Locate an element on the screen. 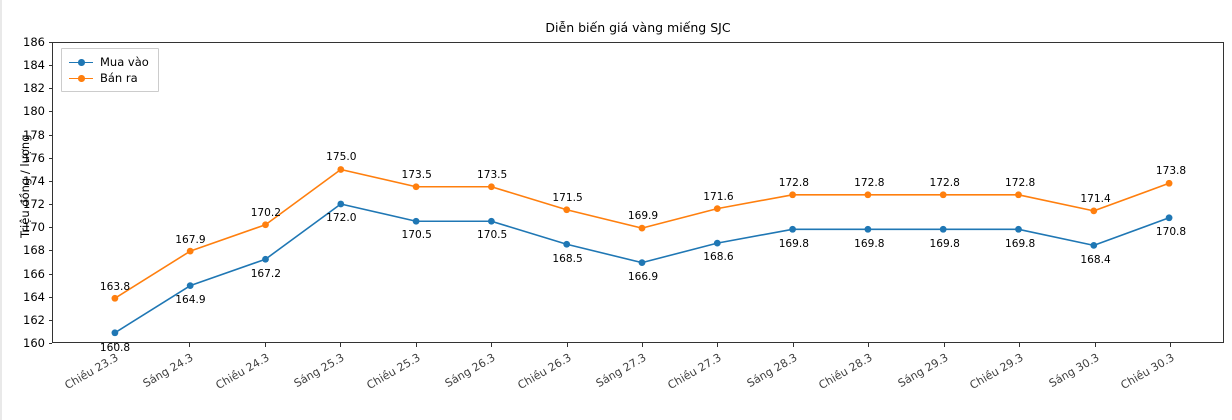 The width and height of the screenshot is (1232, 420). data-point-label: 163.8 is located at coordinates (115, 287).